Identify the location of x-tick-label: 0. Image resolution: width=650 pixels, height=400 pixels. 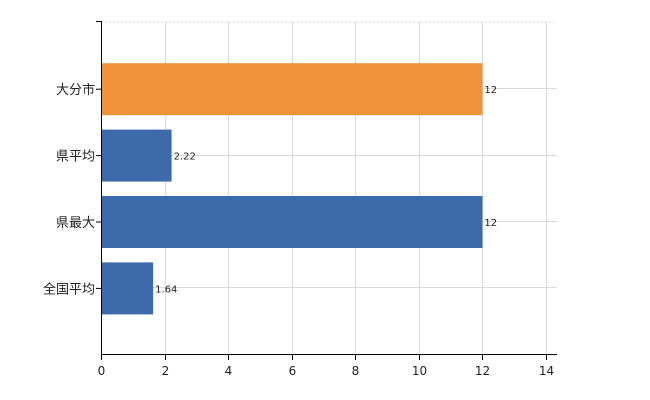
(102, 371).